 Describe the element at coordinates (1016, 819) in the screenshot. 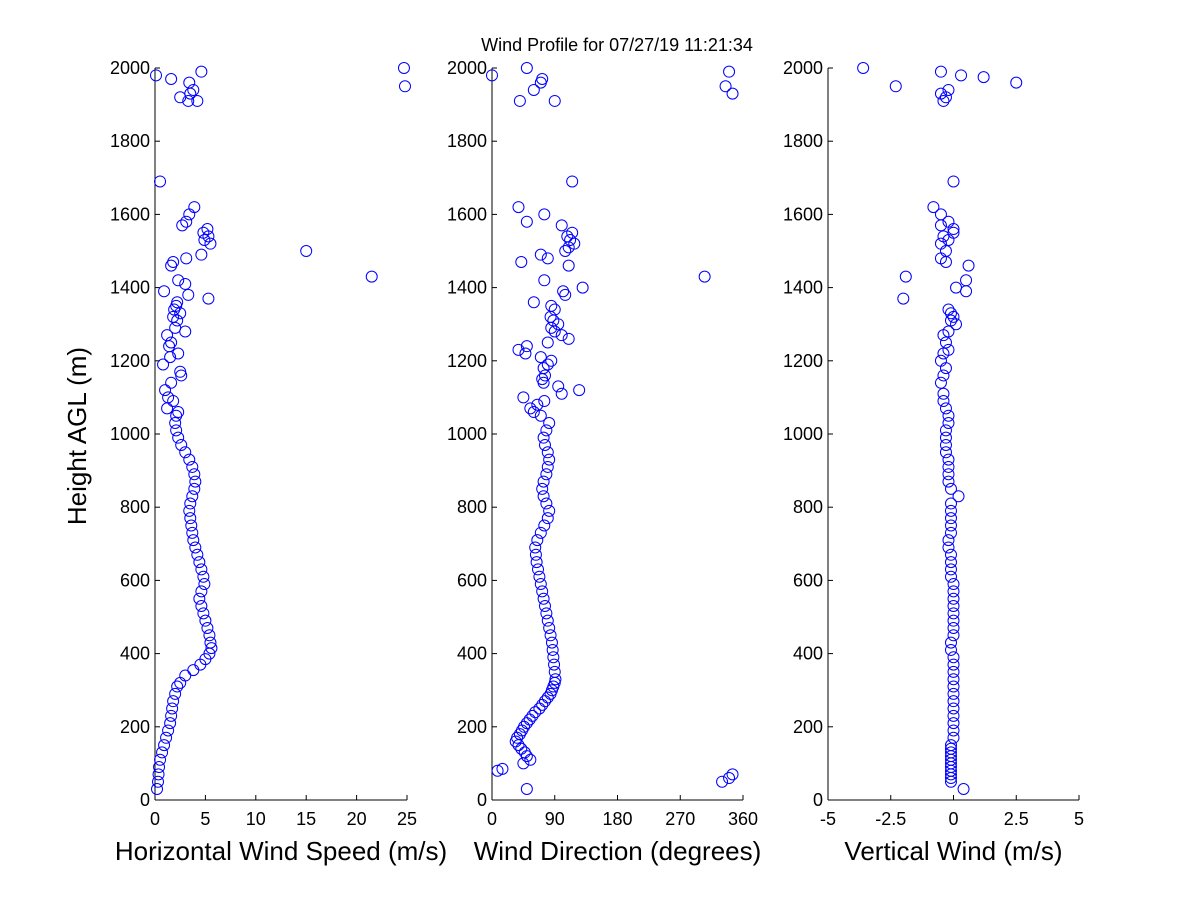

I see `x-tick-label: 2.5` at that location.